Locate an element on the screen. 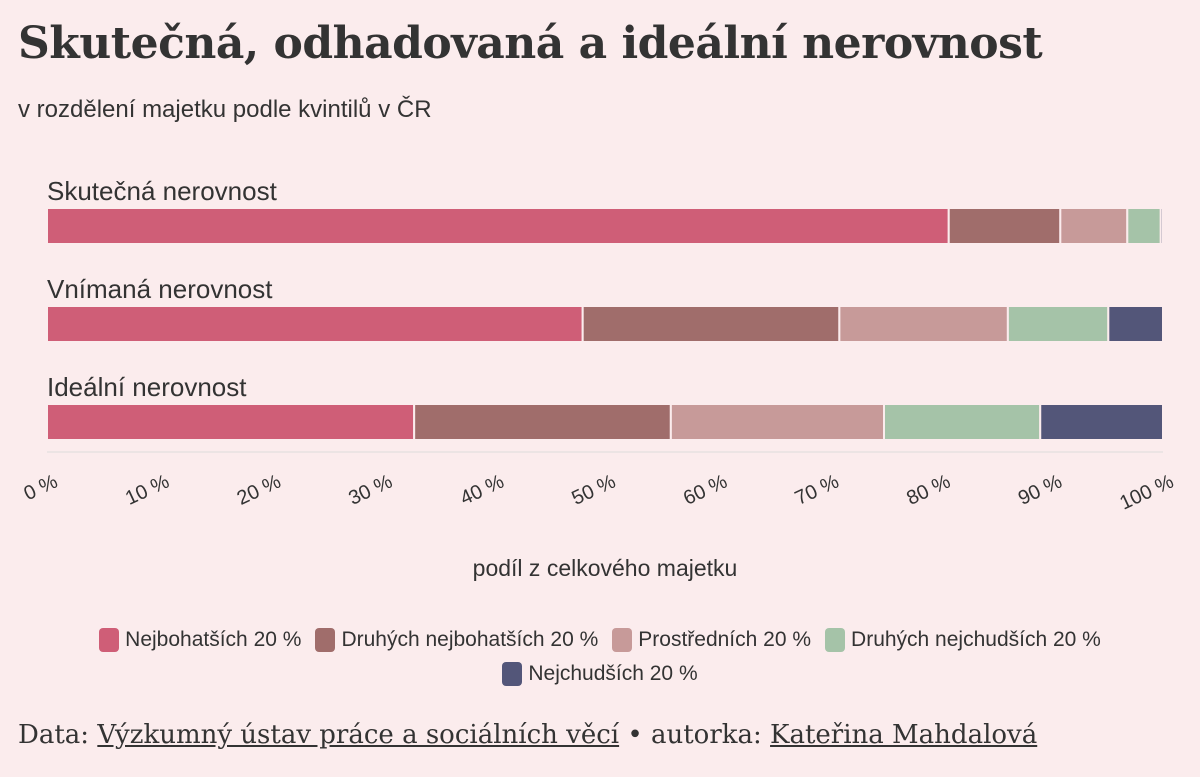 Image resolution: width=1200 pixels, height=777 pixels. legend-item: Druhých nejchudších 20 % is located at coordinates (963, 640).